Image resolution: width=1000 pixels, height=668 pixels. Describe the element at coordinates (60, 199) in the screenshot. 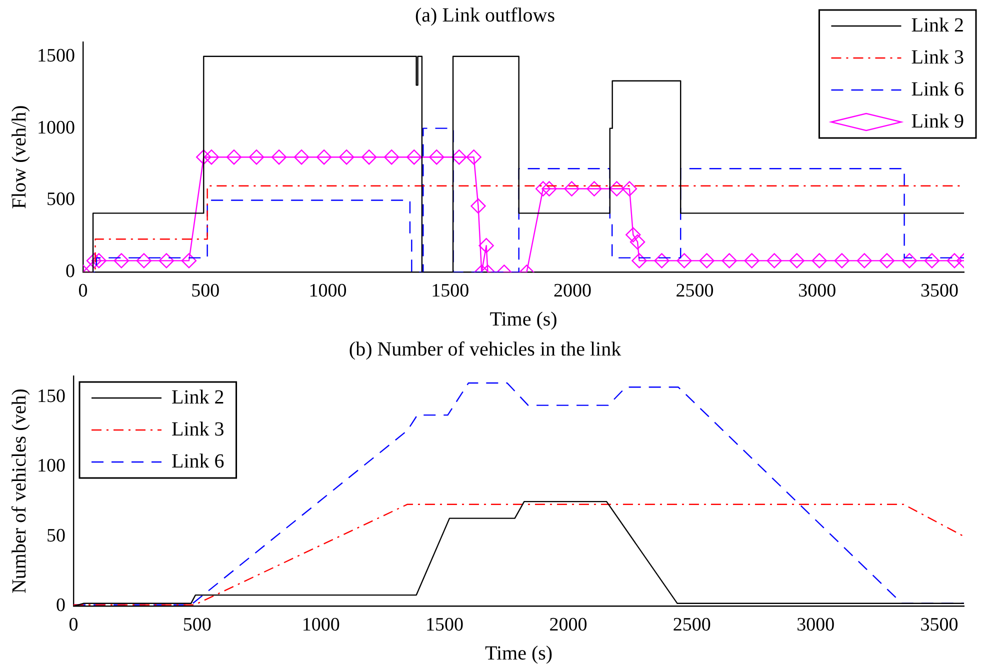

I see `y-tick-label: 500` at that location.